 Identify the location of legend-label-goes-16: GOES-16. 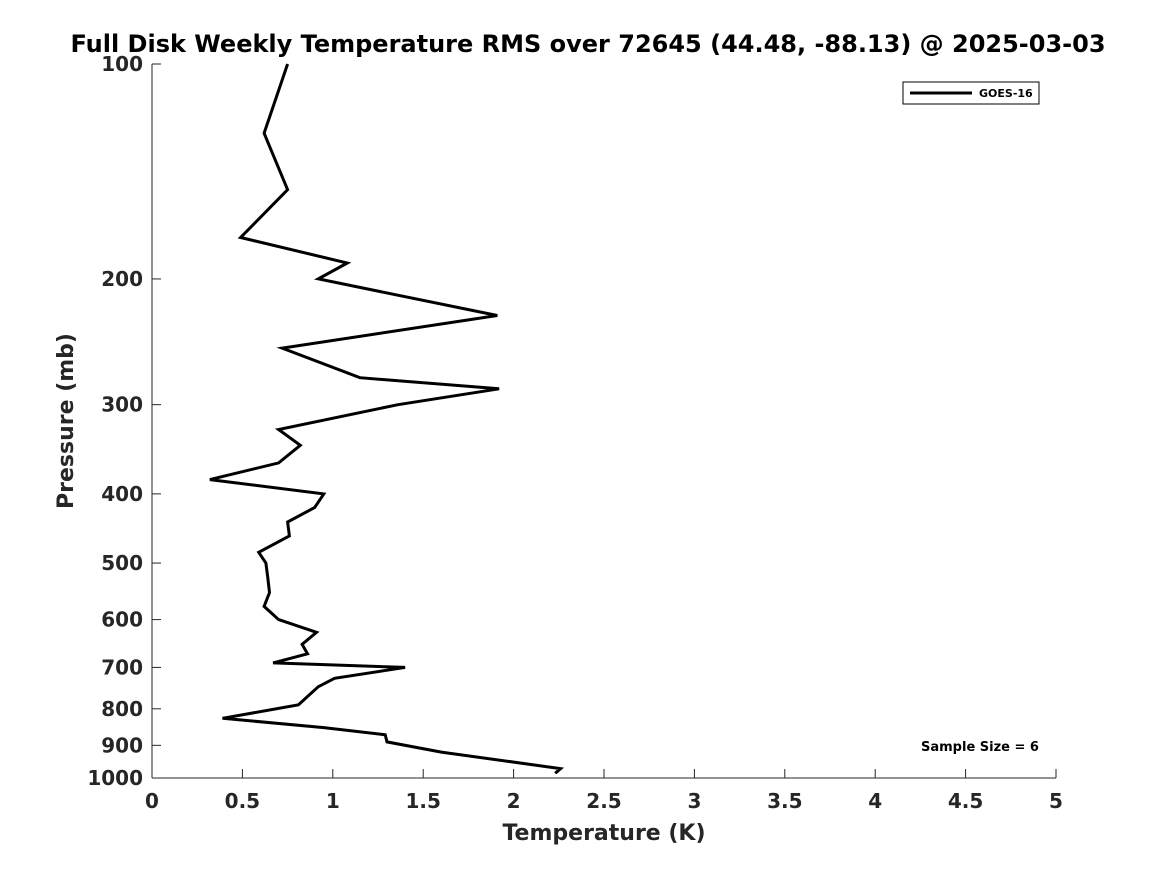
(1006, 93).